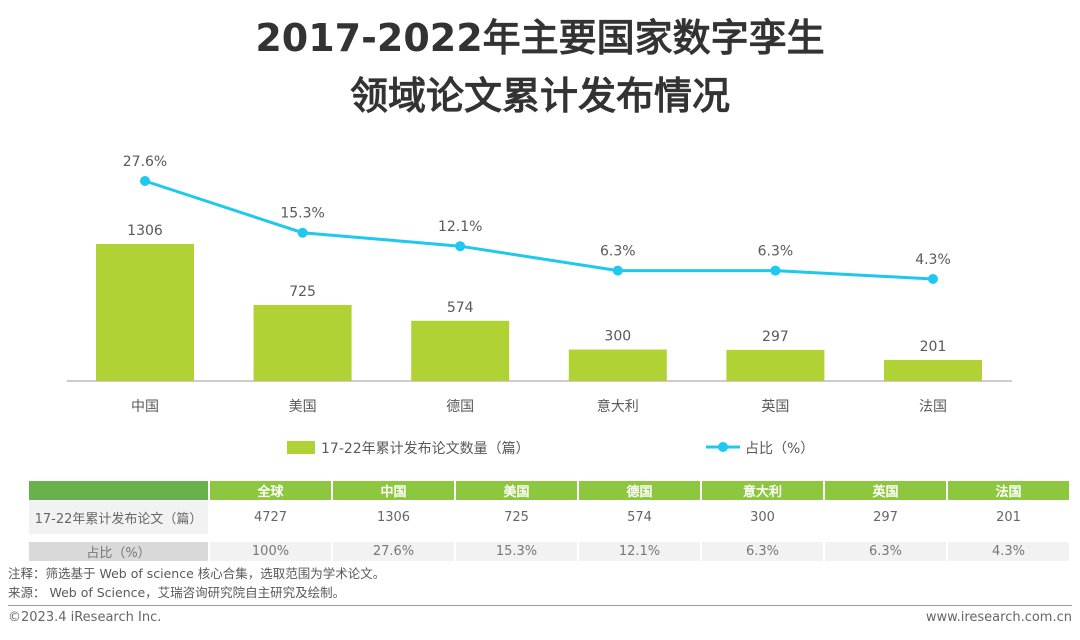  I want to click on bar-label: 300, so click(617, 337).